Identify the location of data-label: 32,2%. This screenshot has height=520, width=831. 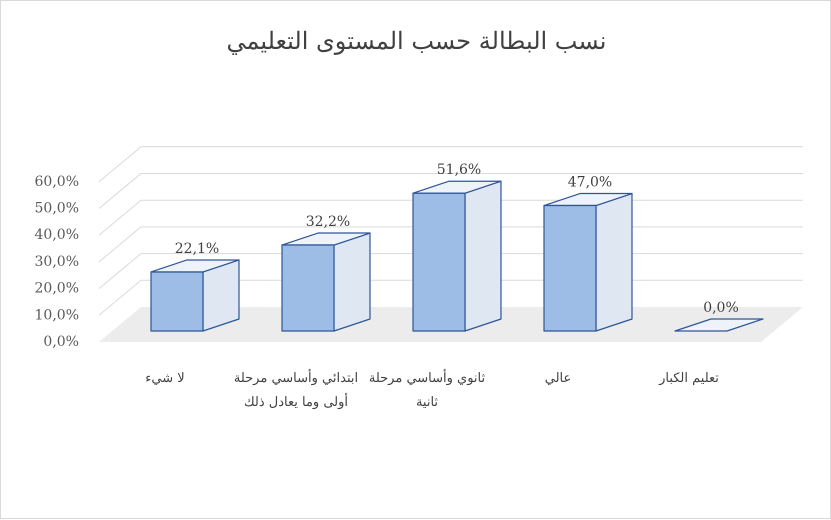
(328, 222).